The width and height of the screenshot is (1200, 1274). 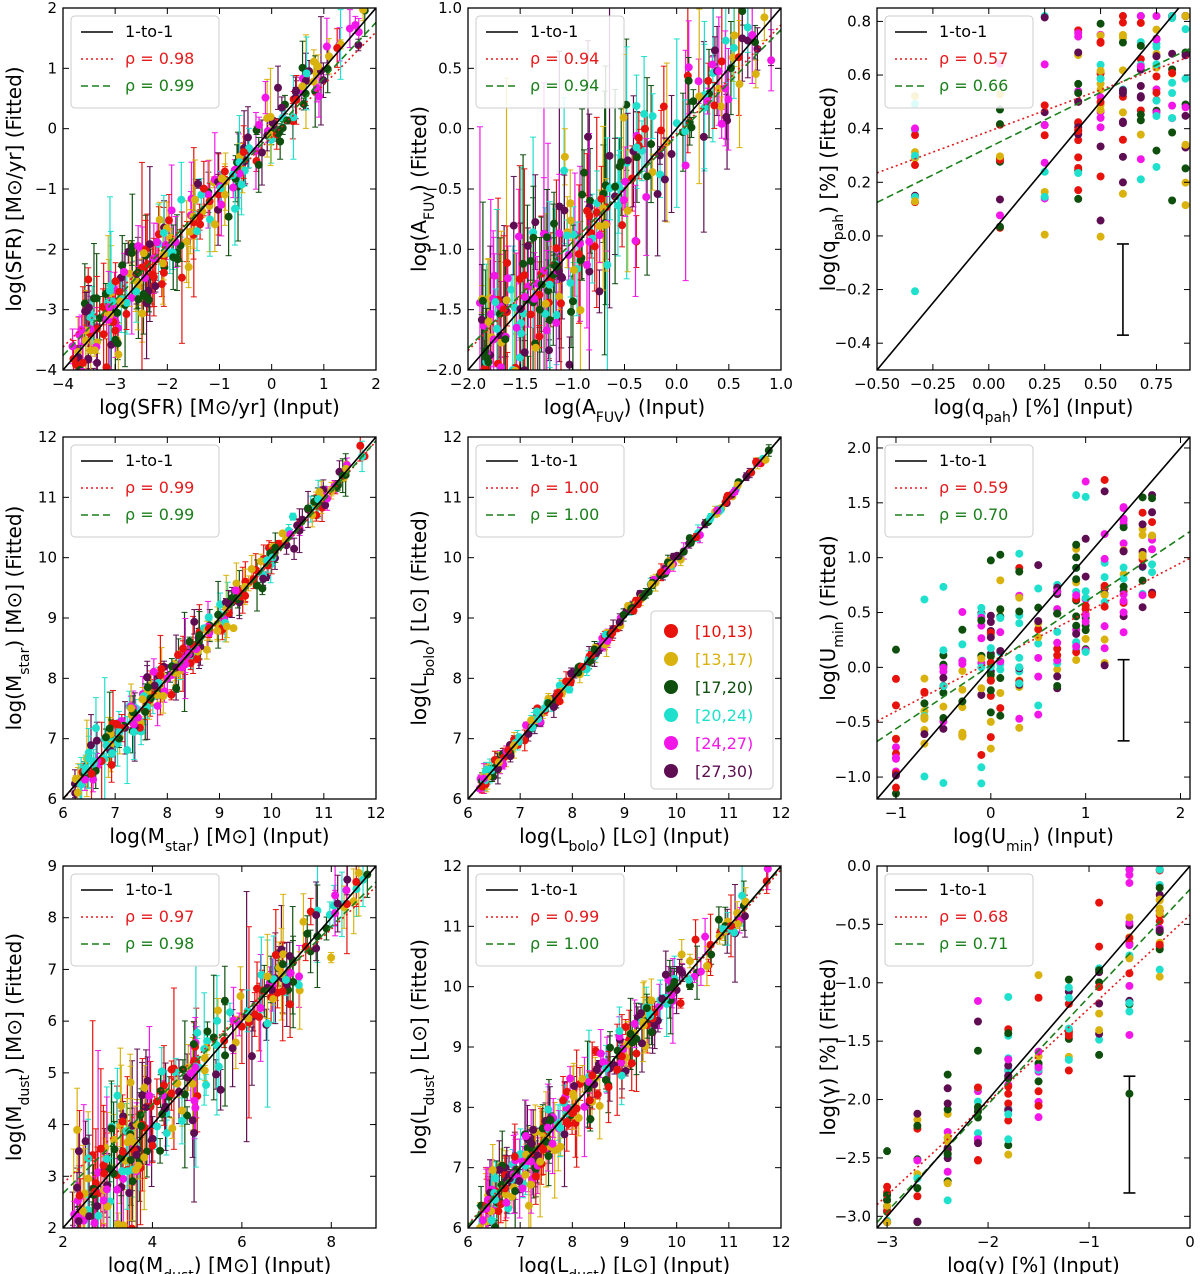 I want to click on y-tick-label: 0.8, so click(x=859, y=21).